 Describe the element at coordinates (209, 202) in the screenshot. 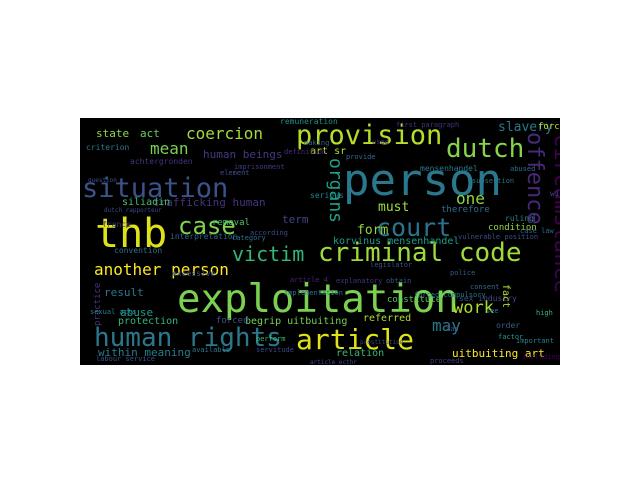

I see `cloud-word: trafficking human` at that location.